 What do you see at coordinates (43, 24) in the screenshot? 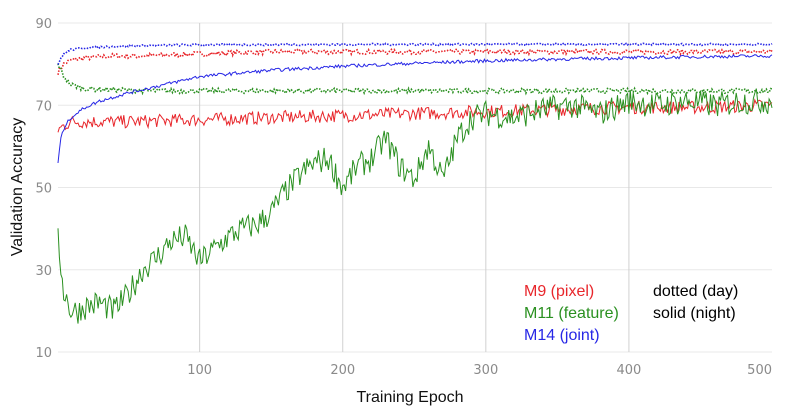
I see `y-tick-label: 90` at bounding box center [43, 24].